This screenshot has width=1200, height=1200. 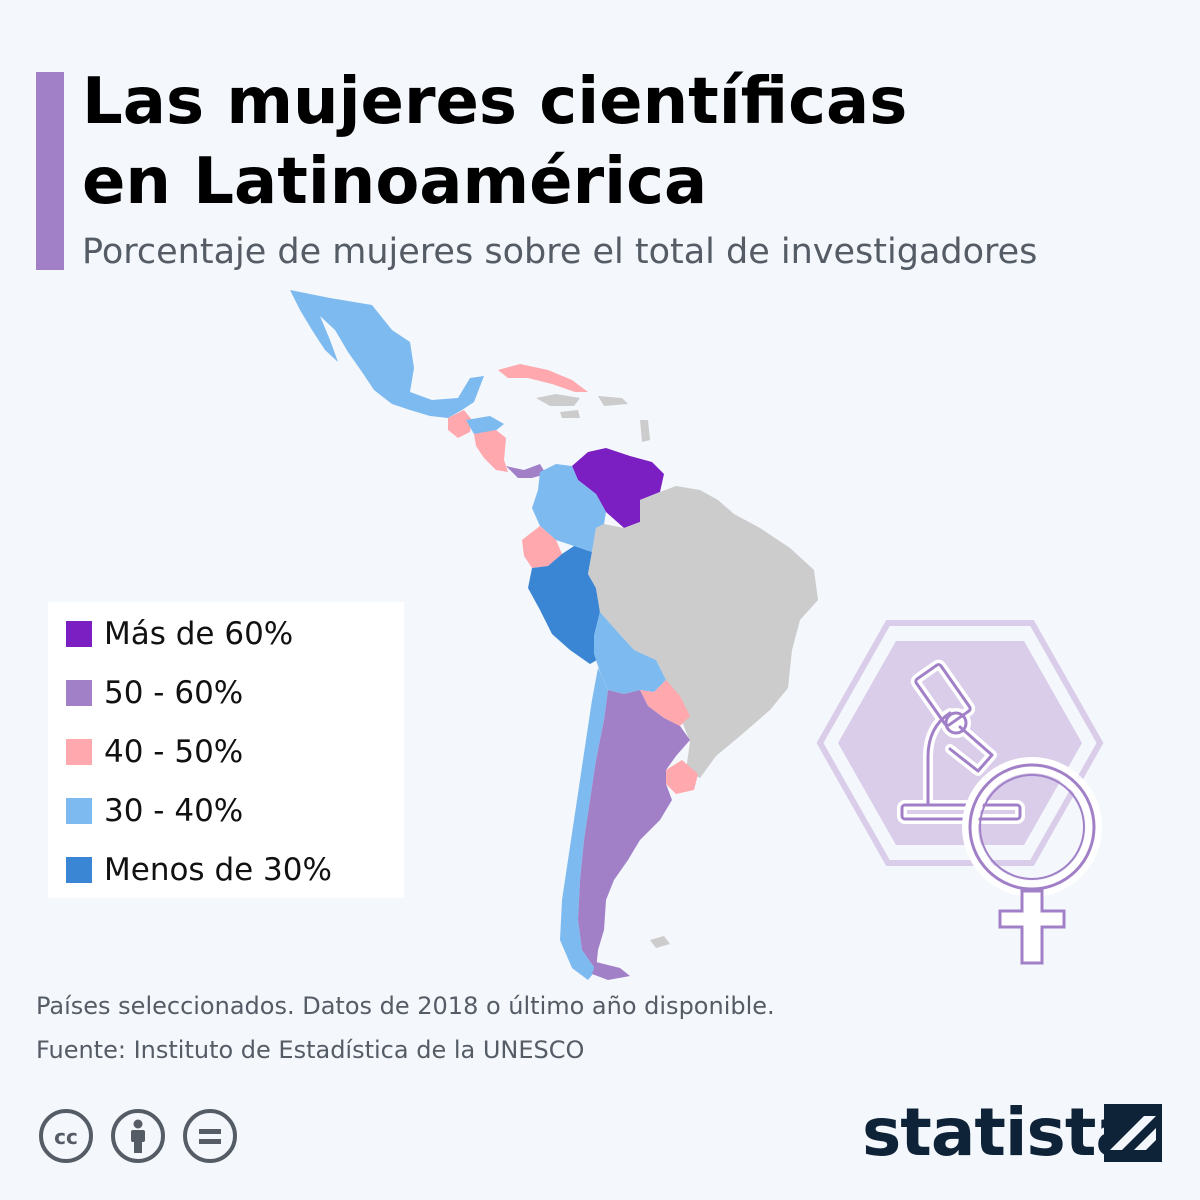 What do you see at coordinates (199, 634) in the screenshot?
I see `legend-label: Más de 60%` at bounding box center [199, 634].